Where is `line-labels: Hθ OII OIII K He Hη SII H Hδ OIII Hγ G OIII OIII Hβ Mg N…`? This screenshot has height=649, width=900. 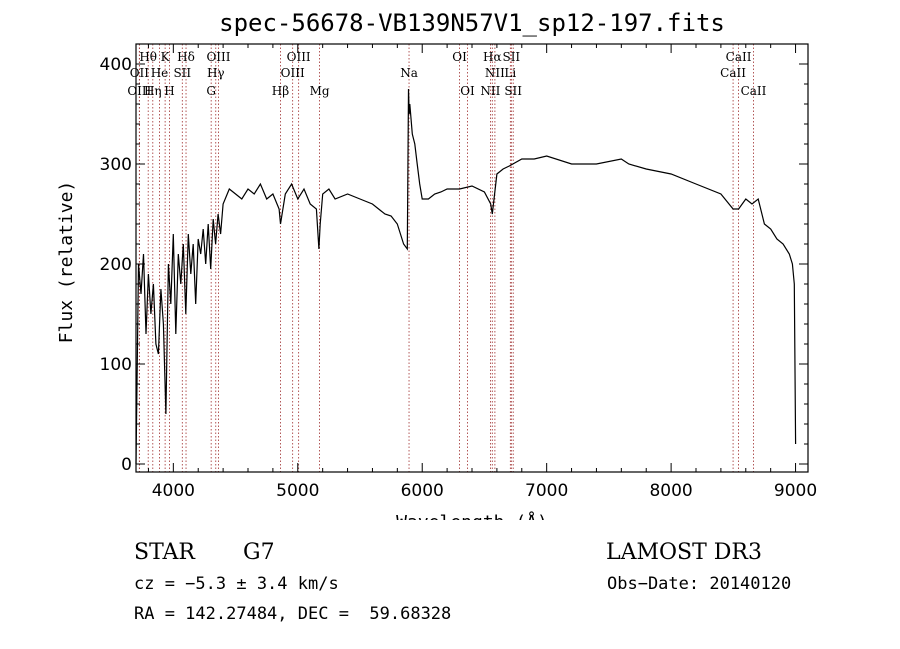 line-labels: Hθ OII OIII K He Hη SII H Hδ OIII Hγ G OIII OIII Hβ Mg N… is located at coordinates (446, 74).